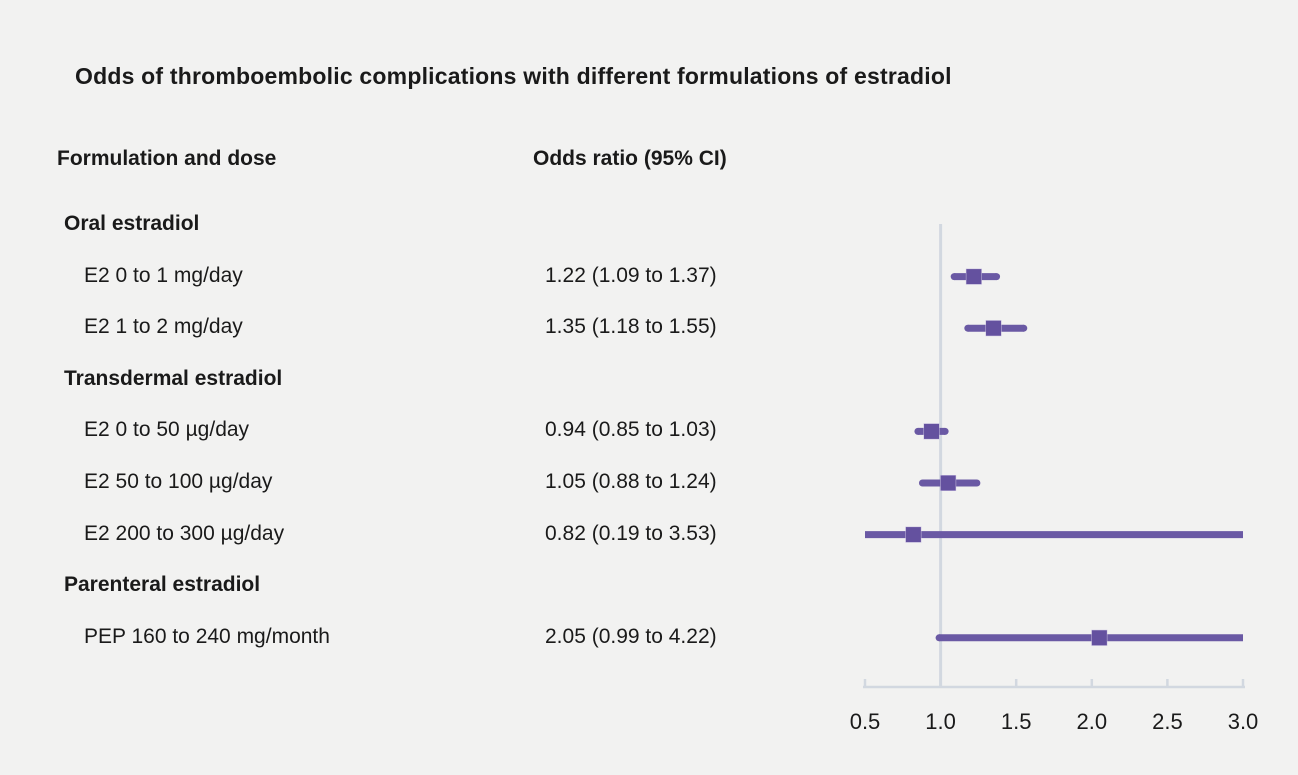 This screenshot has width=1298, height=775. Describe the element at coordinates (132, 223) in the screenshot. I see `group-label: Oral estradiol` at that location.